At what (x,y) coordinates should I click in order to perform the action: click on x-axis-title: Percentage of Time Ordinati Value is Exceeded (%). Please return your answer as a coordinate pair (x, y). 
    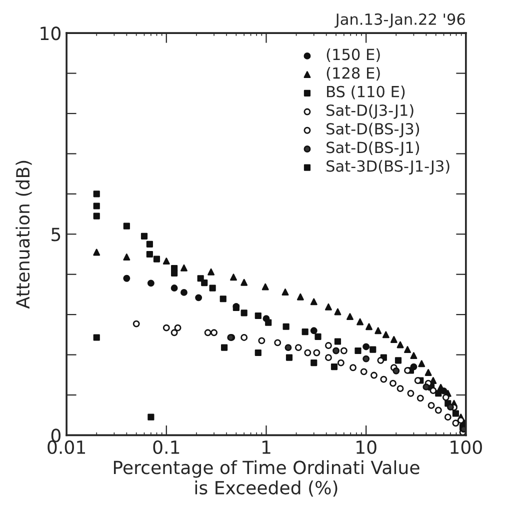
    Looking at the image, I should click on (267, 478).